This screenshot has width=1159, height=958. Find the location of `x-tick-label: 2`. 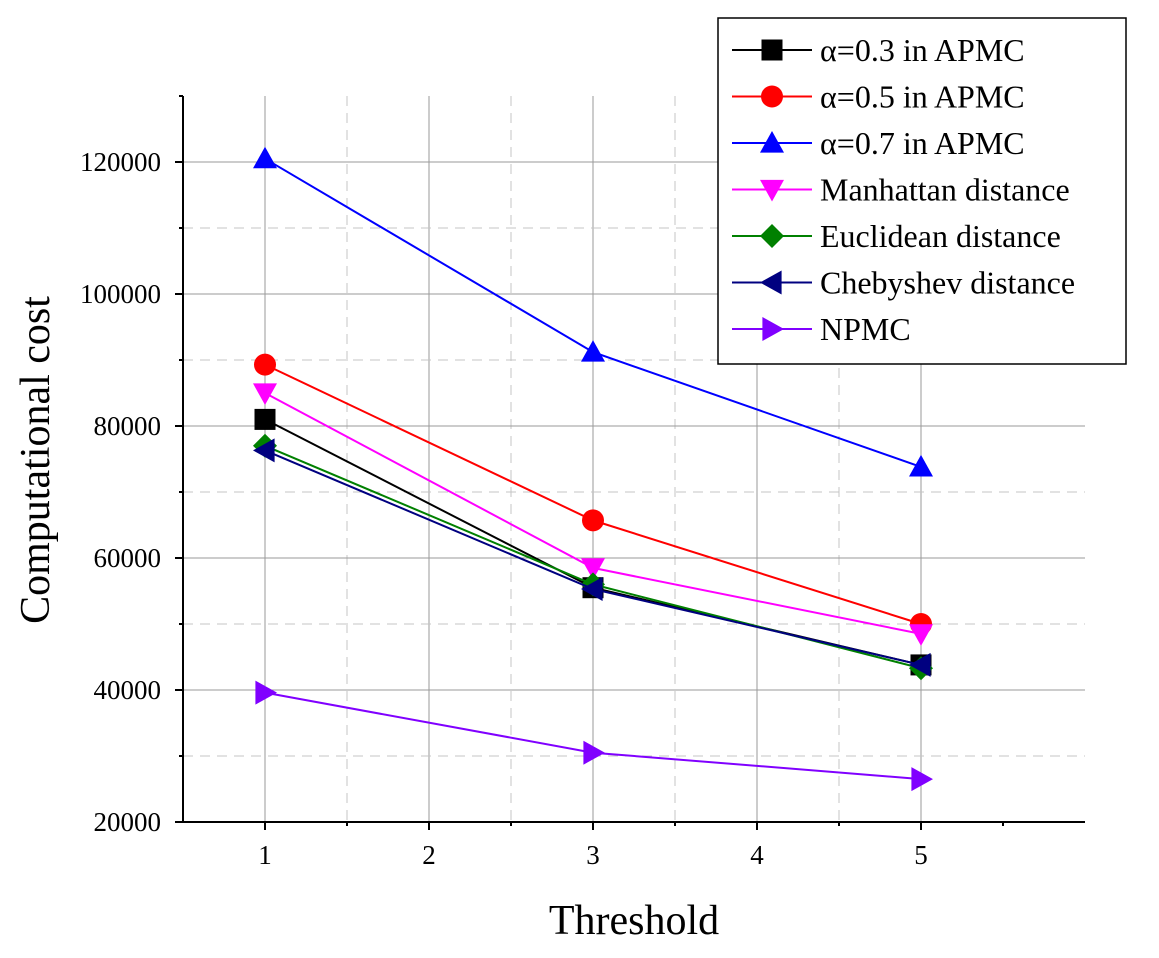

x-tick-label: 2 is located at coordinates (429, 855).